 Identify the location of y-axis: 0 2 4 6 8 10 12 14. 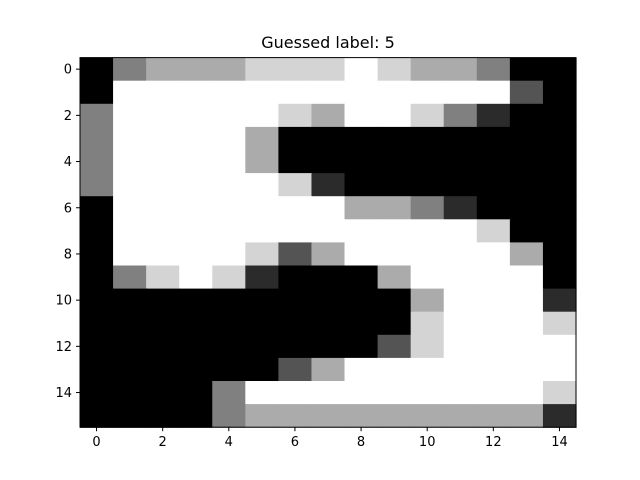
(67, 232).